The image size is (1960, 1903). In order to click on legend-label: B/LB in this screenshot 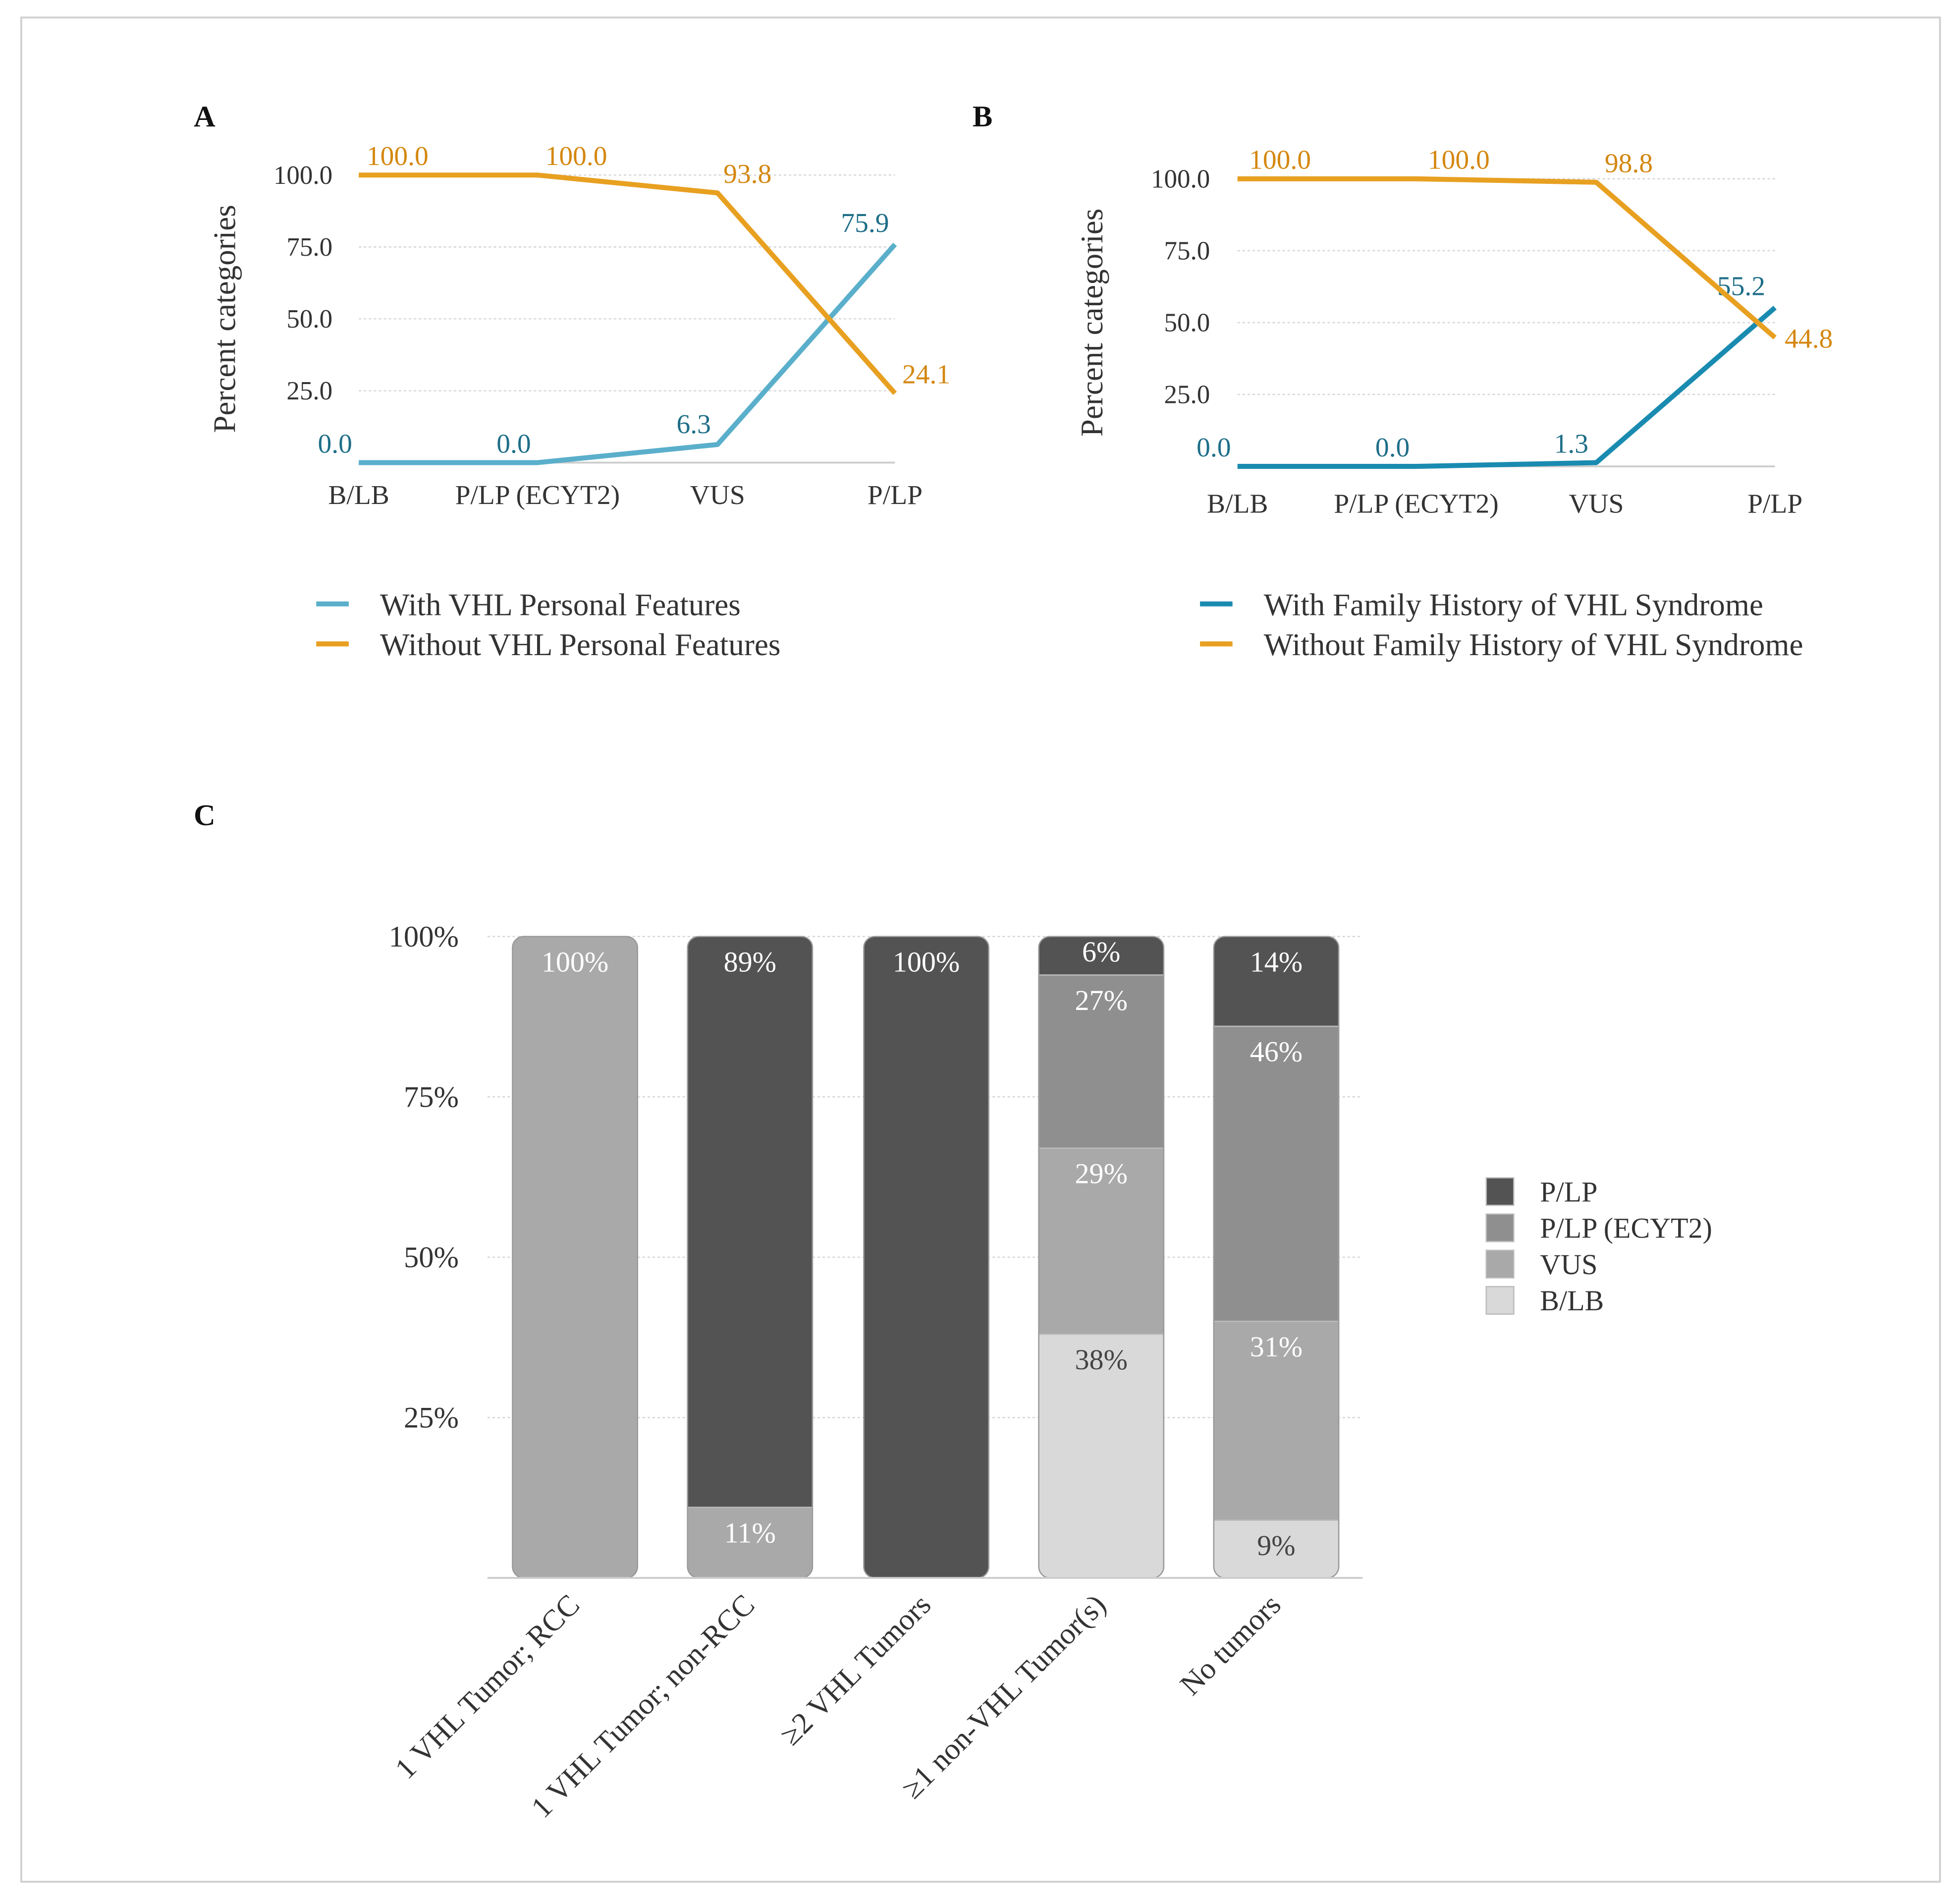, I will do `click(1572, 1301)`.